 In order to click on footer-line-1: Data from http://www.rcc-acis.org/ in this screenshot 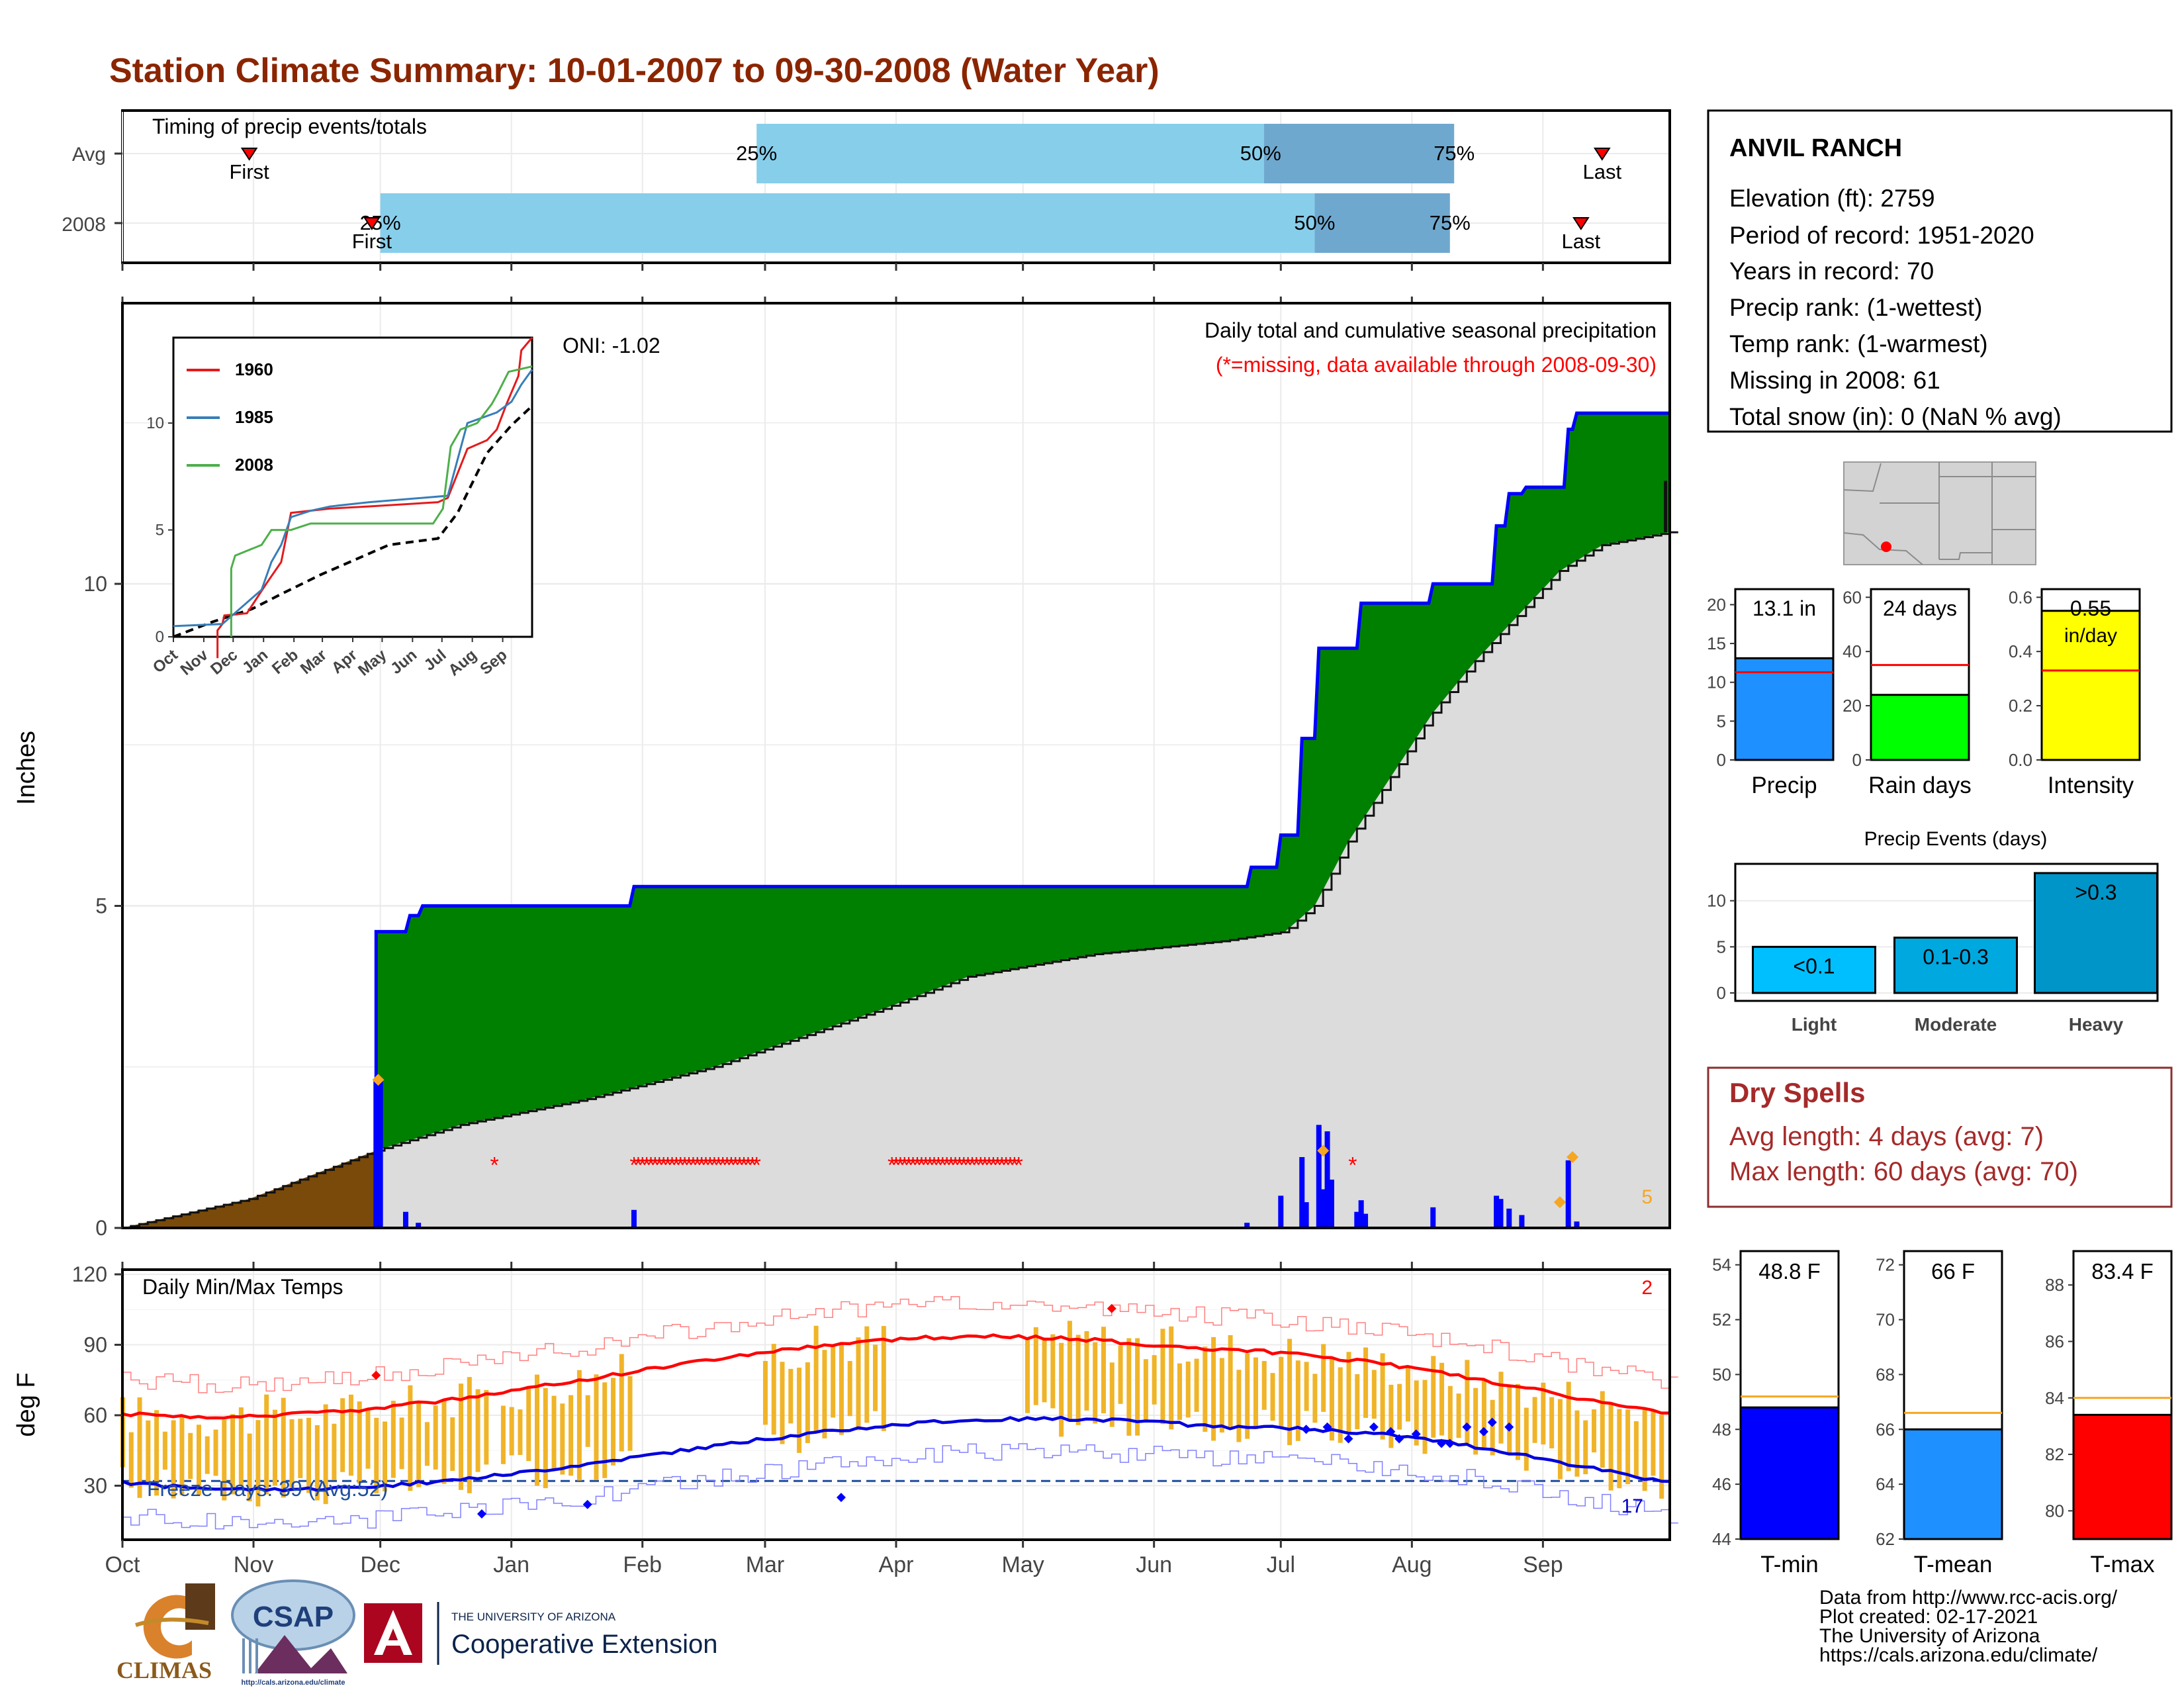, I will do `click(1968, 1598)`.